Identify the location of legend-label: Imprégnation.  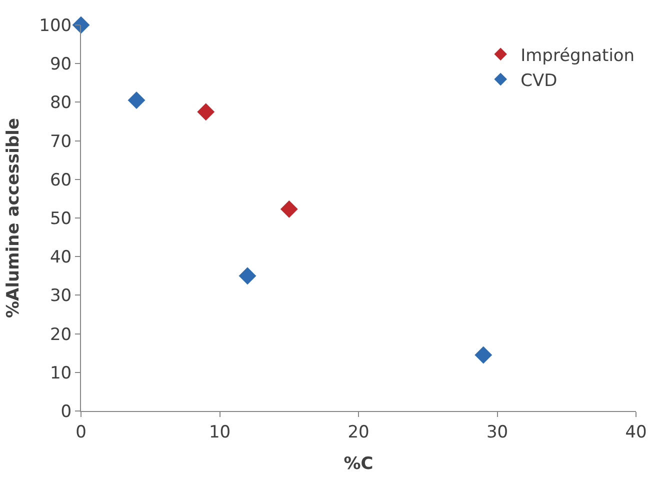
(577, 56).